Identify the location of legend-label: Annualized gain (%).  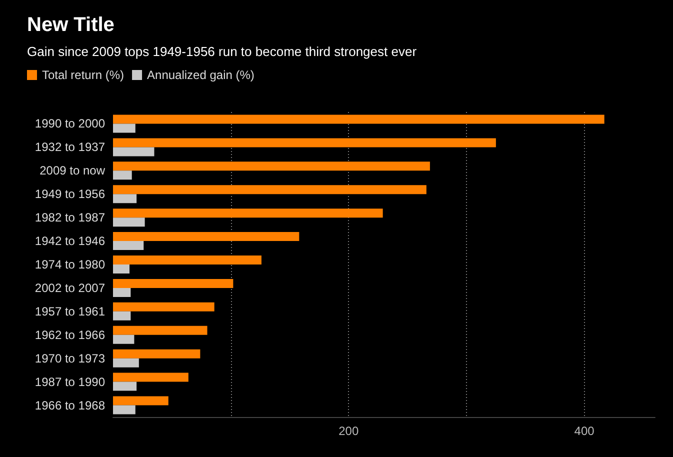
(200, 75).